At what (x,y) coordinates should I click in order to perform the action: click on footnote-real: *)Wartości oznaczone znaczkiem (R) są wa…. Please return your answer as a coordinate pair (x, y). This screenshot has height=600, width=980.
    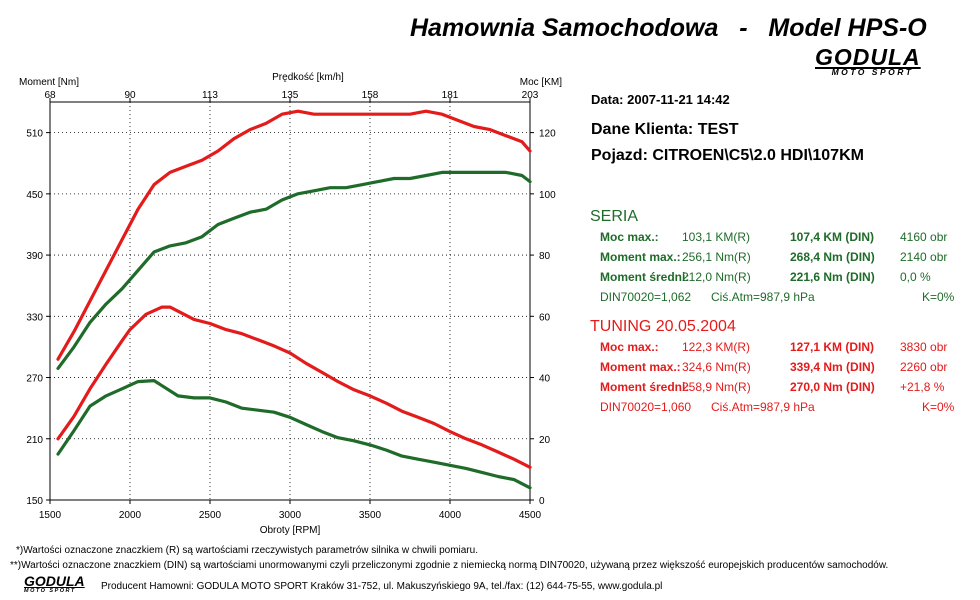
    Looking at the image, I should click on (247, 550).